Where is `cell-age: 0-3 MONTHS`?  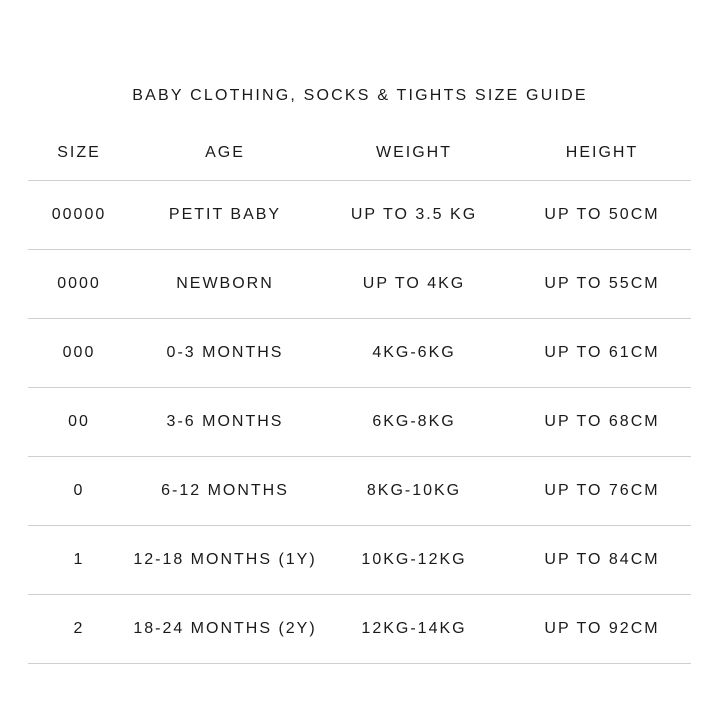 cell-age: 0-3 MONTHS is located at coordinates (225, 352).